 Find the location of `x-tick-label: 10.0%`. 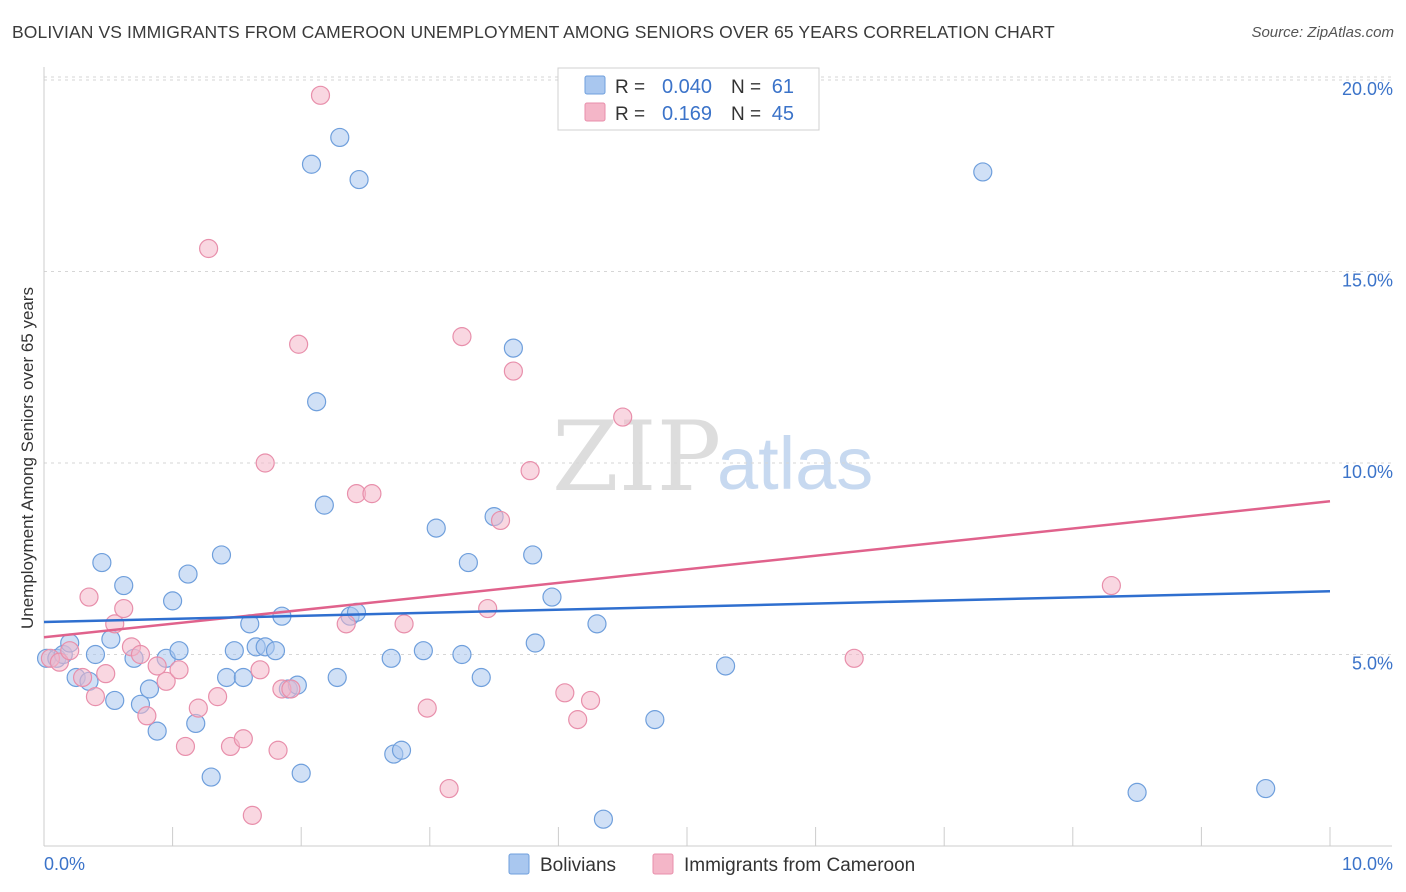

x-tick-label: 10.0% is located at coordinates (1367, 864).